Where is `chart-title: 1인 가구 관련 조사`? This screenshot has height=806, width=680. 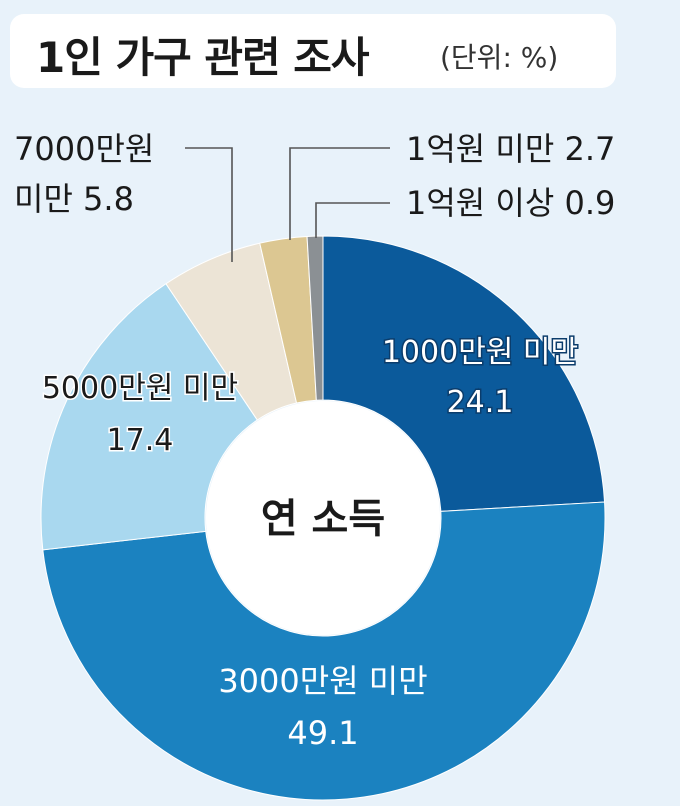 chart-title: 1인 가구 관련 조사 is located at coordinates (203, 57).